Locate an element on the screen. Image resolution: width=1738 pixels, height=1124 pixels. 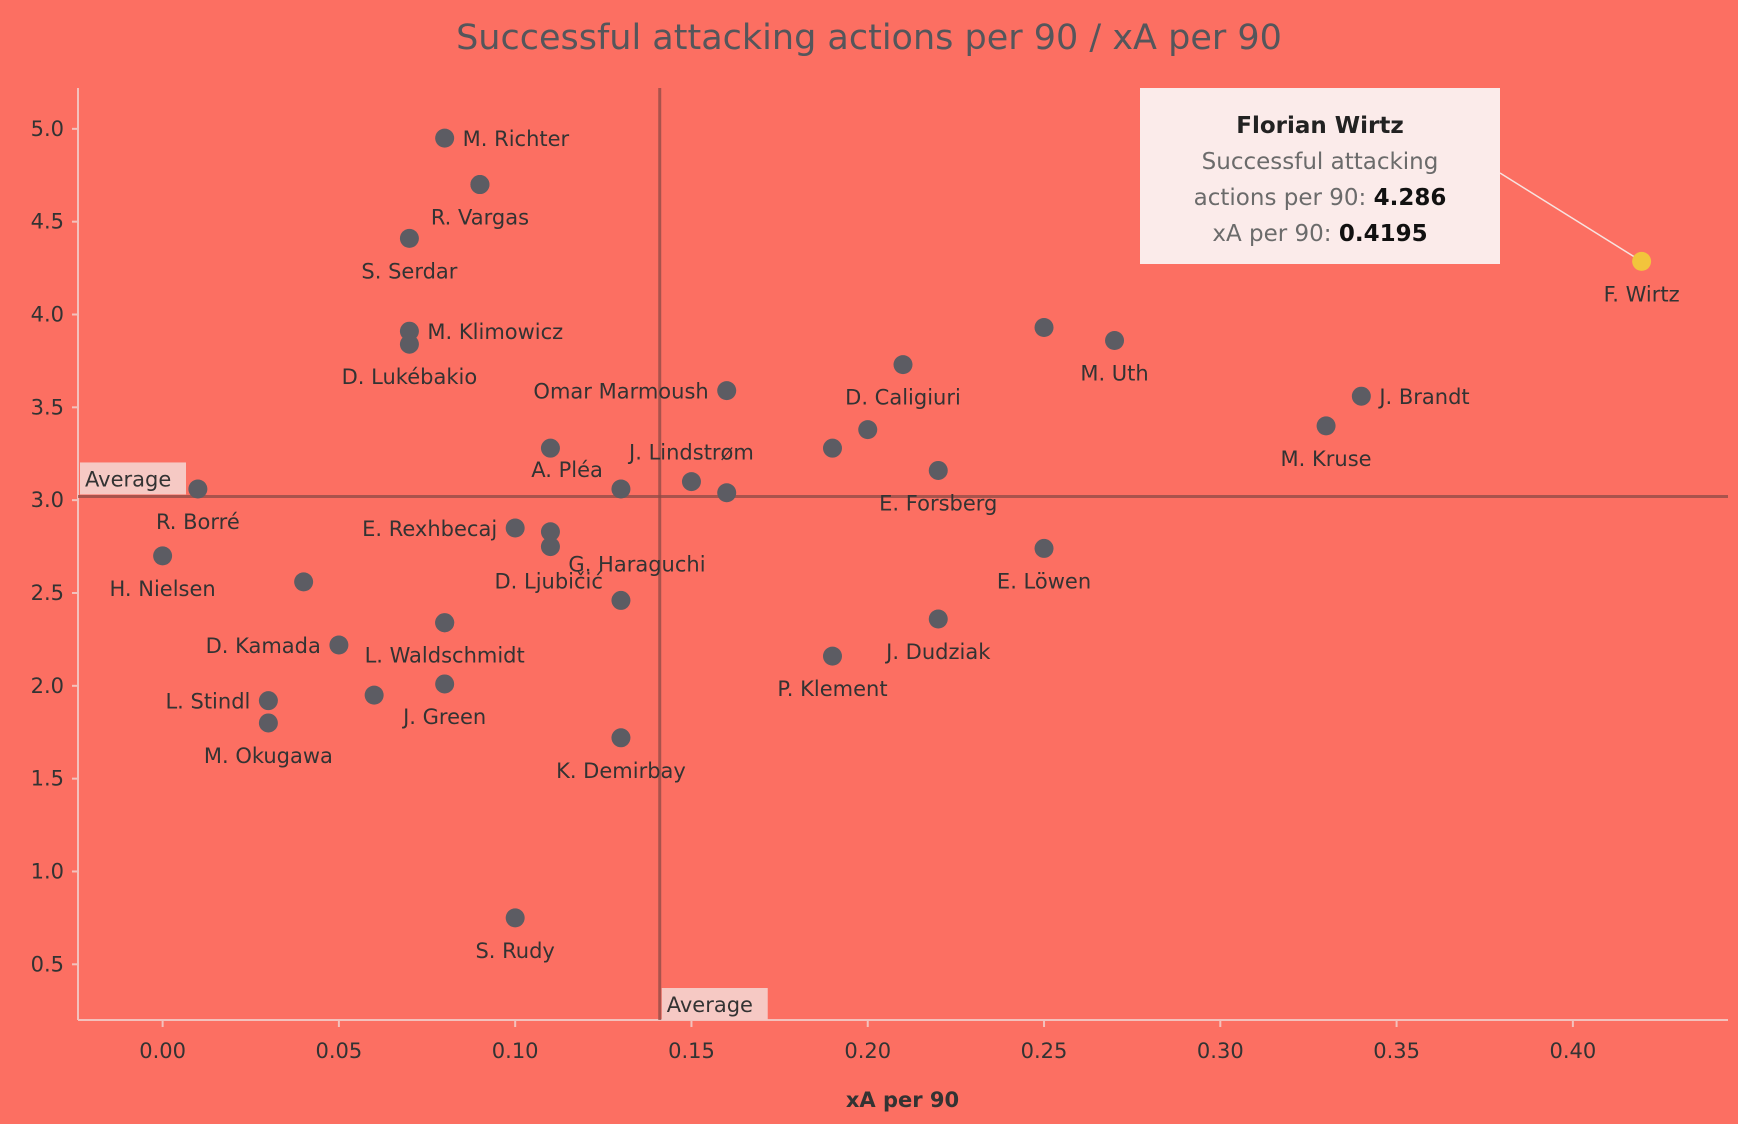
y-average-label-box is located at coordinates (133, 478).